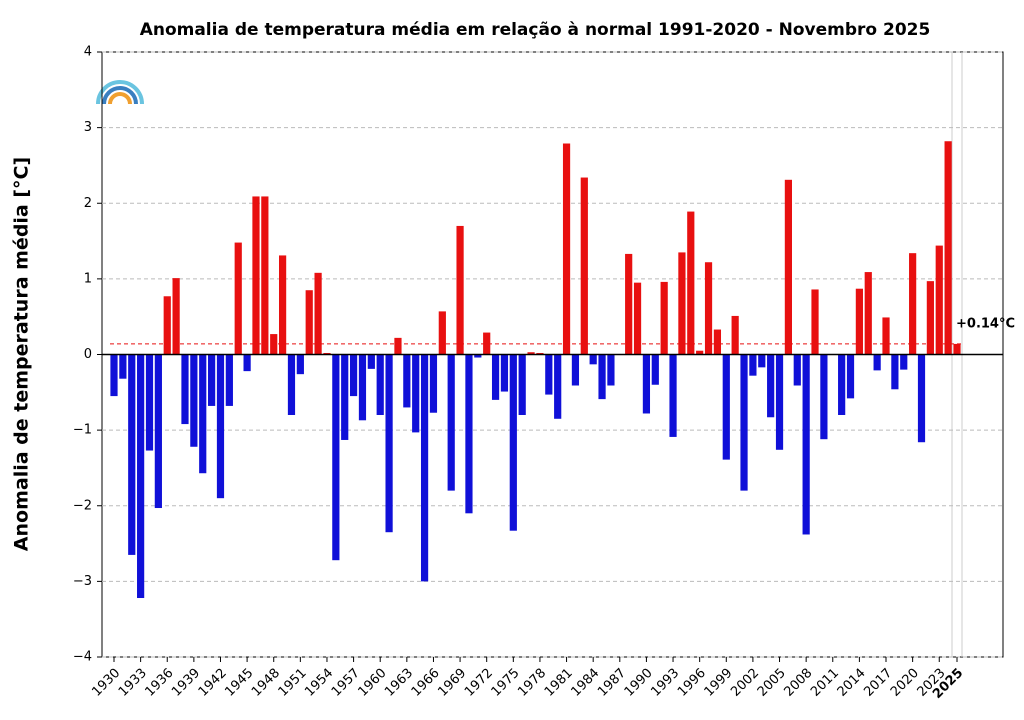 This screenshot has width=1024, height=720. Describe the element at coordinates (82, 430) in the screenshot. I see `y-tick-label: −1` at that location.